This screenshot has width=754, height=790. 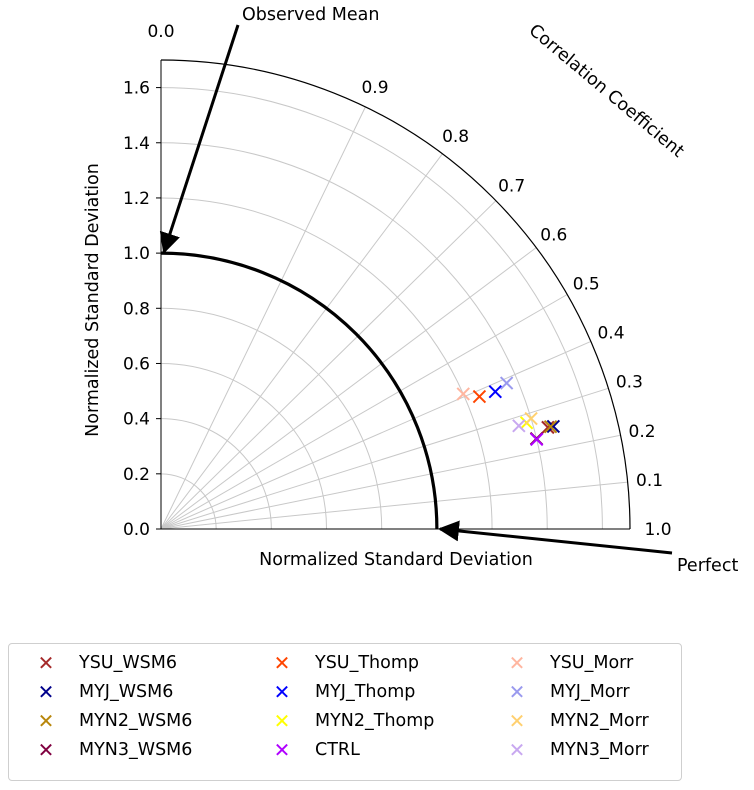 I want to click on correlation-tick-label: 0.8, so click(x=455, y=137).